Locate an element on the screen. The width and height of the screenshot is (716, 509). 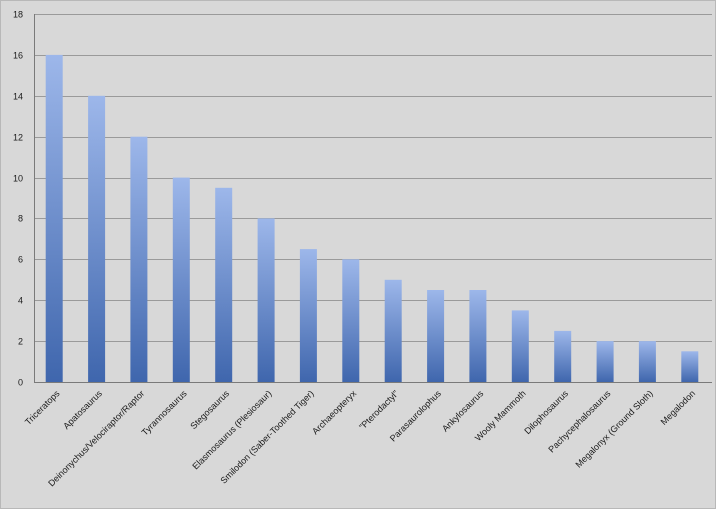
x-category-label: Stegosaurus is located at coordinates (209, 409).